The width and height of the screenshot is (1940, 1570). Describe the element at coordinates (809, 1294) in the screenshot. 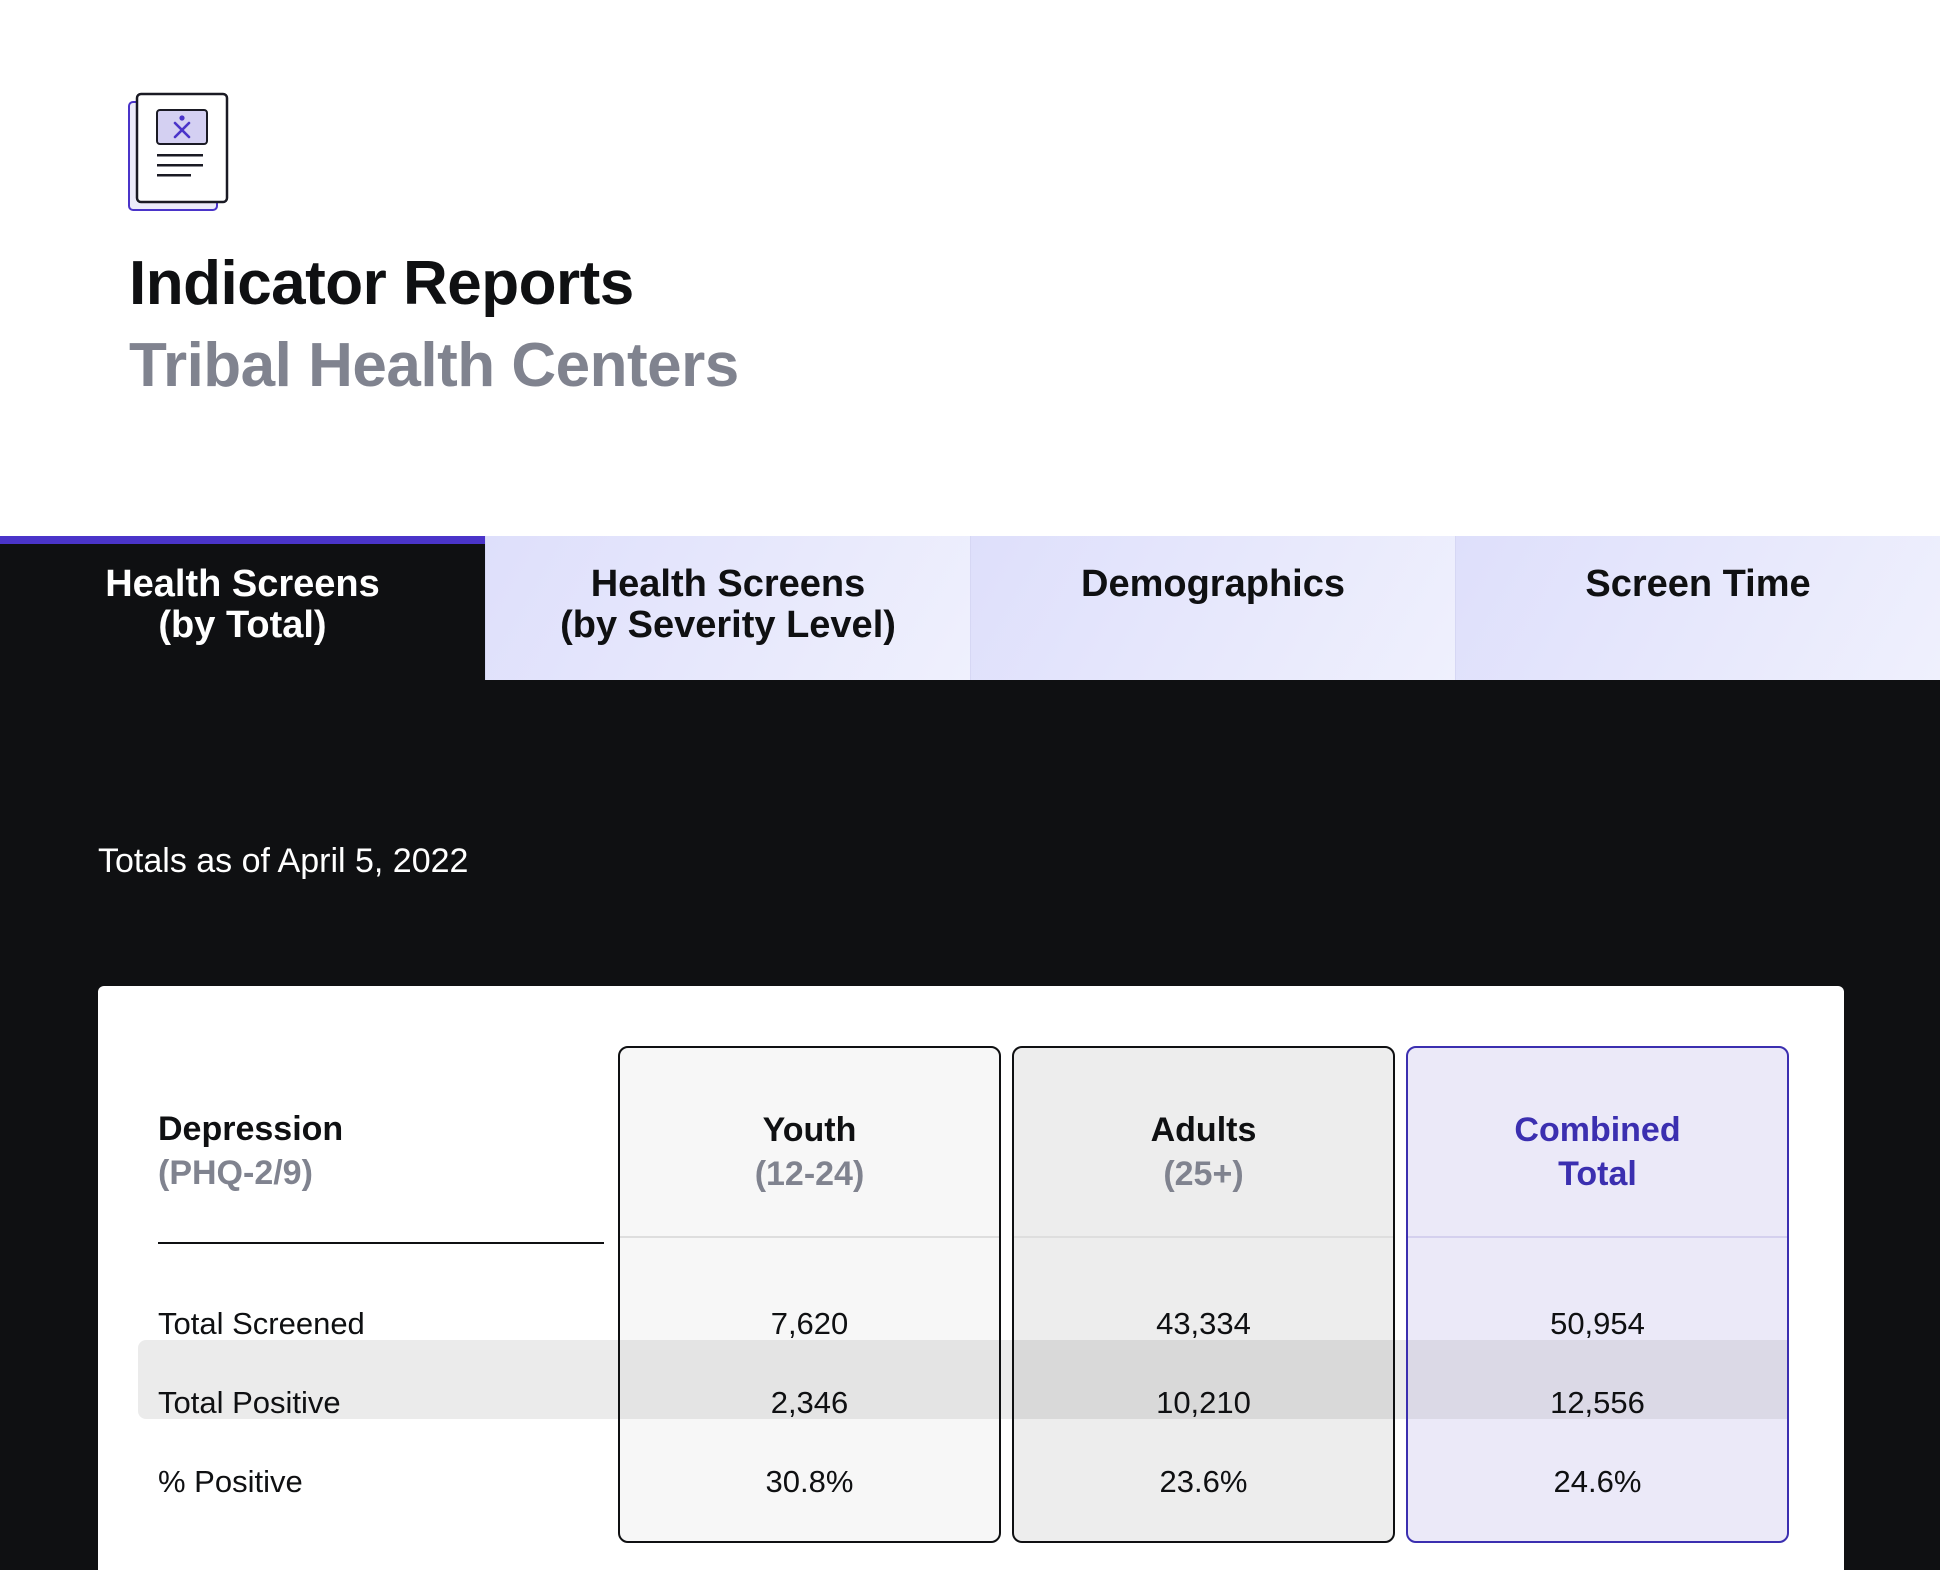

I see `column-youth: Youth (12-24) 7,620 2,346 30.8%` at that location.